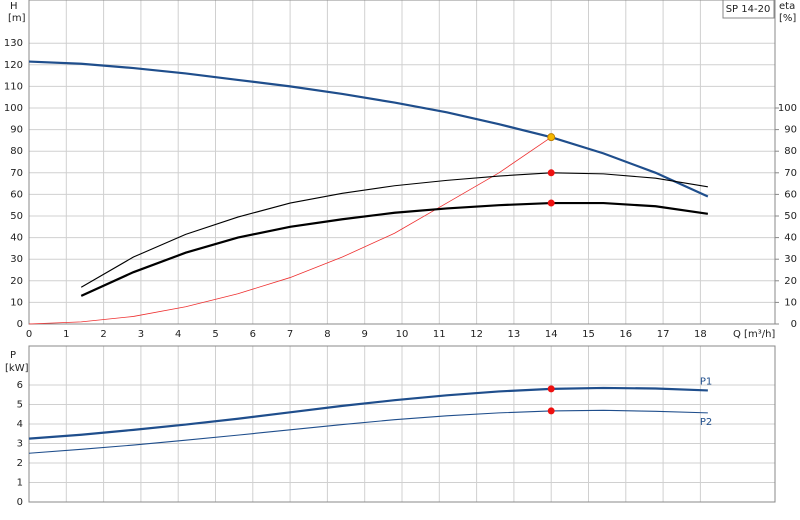 This screenshot has width=800, height=520. What do you see at coordinates (790, 216) in the screenshot?
I see `y2-tick-label: 50` at bounding box center [790, 216].